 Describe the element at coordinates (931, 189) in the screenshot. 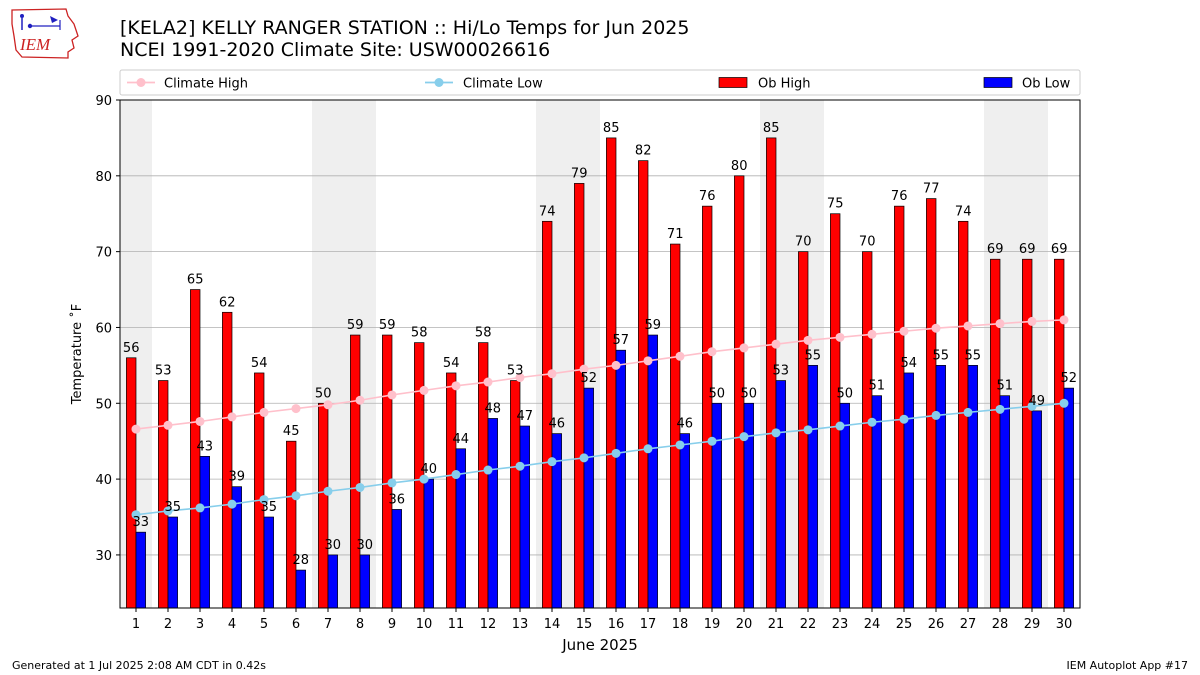

I see `ob-high-label: 77` at that location.